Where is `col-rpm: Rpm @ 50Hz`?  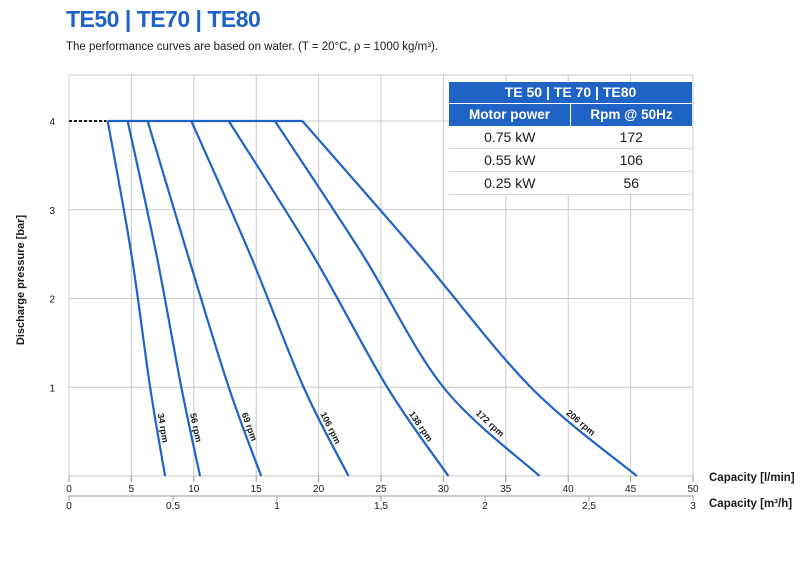
col-rpm: Rpm @ 50Hz is located at coordinates (631, 114).